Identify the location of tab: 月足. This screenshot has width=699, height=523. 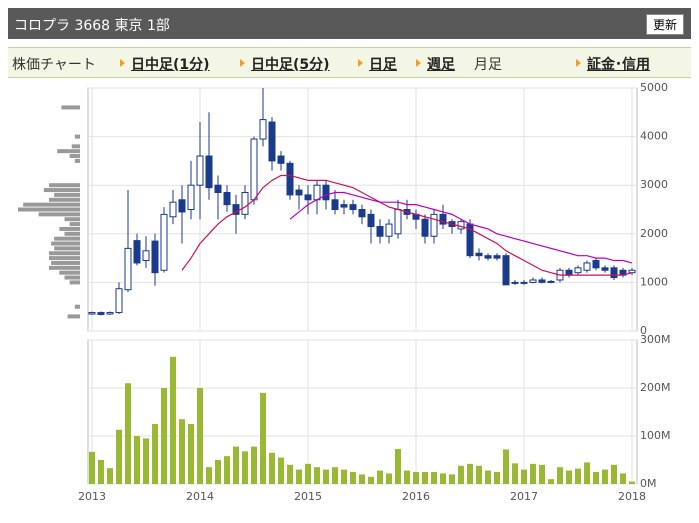
(488, 65).